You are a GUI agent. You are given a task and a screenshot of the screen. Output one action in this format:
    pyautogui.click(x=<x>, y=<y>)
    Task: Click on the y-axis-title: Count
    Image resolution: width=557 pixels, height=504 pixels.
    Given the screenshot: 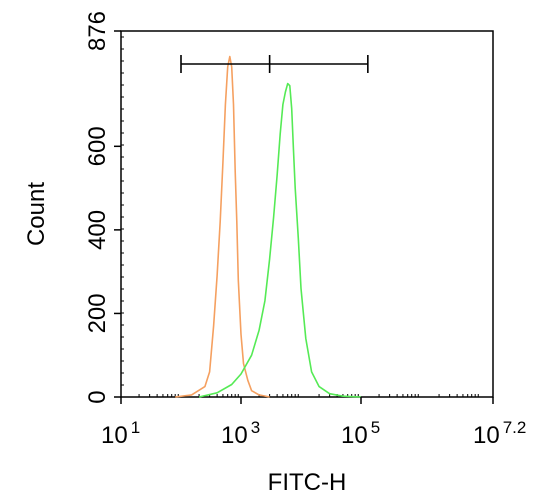 What is the action you would take?
    pyautogui.click(x=36, y=214)
    